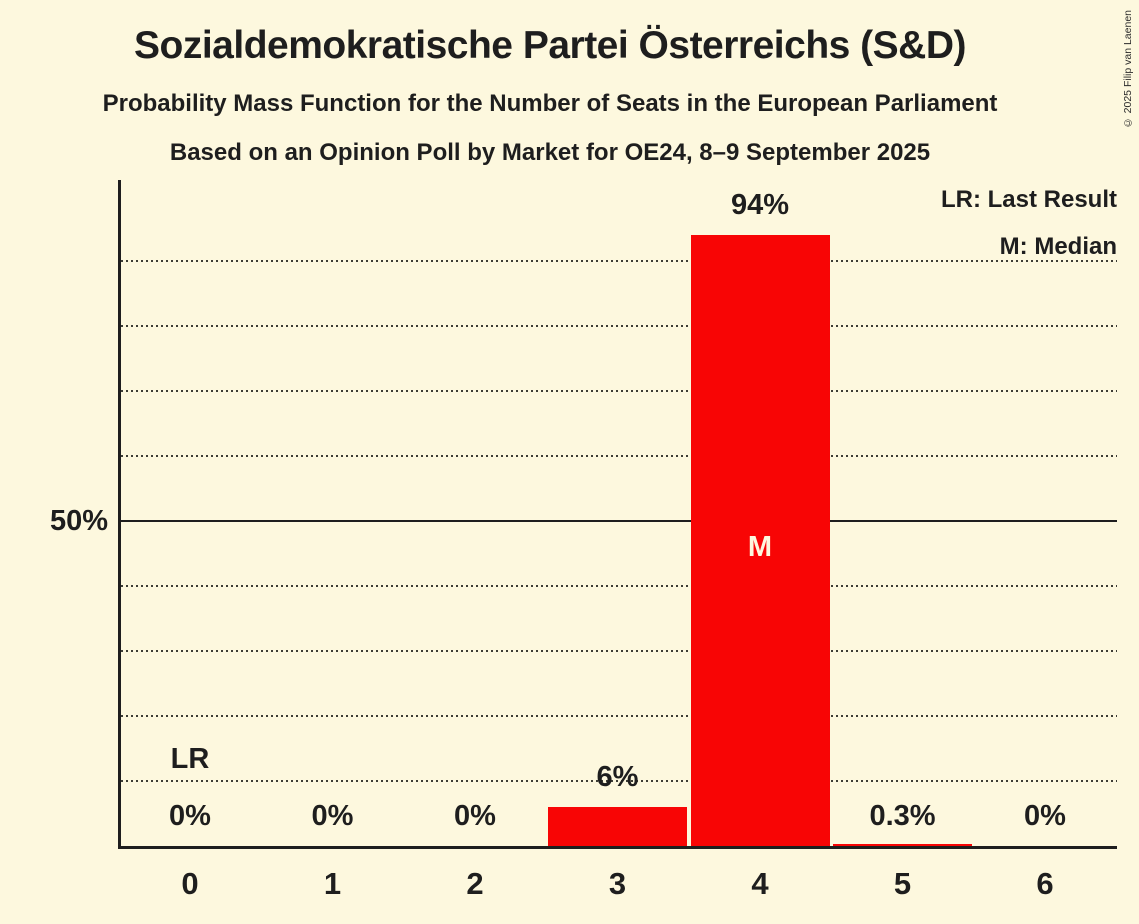 The width and height of the screenshot is (1139, 924). What do you see at coordinates (332, 883) in the screenshot?
I see `x-axis-label-1: 1` at bounding box center [332, 883].